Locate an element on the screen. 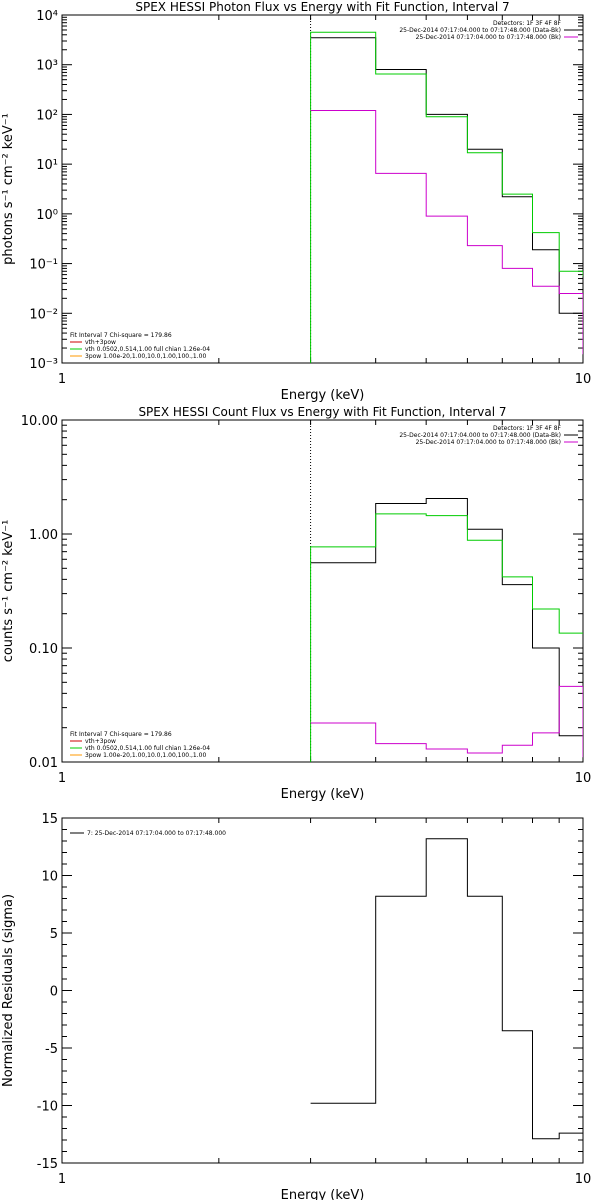 Image resolution: width=600 pixels, height=1200 pixels. y-tick-label: 10⁰ is located at coordinates (47, 215).